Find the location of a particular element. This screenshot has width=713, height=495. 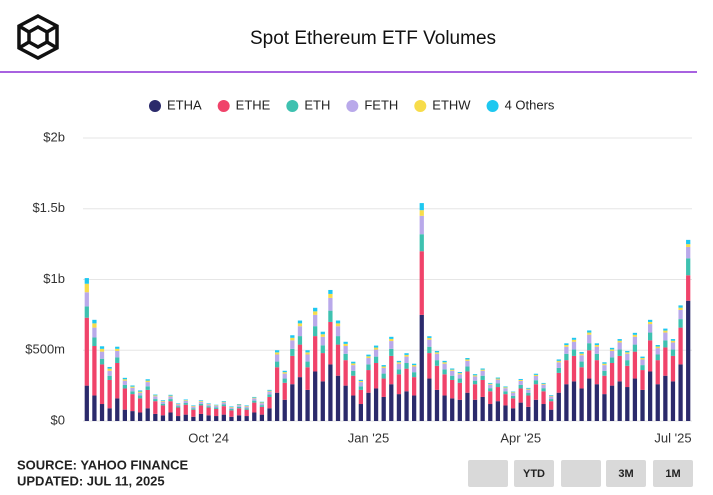

button-label: 1M is located at coordinates (672, 474).